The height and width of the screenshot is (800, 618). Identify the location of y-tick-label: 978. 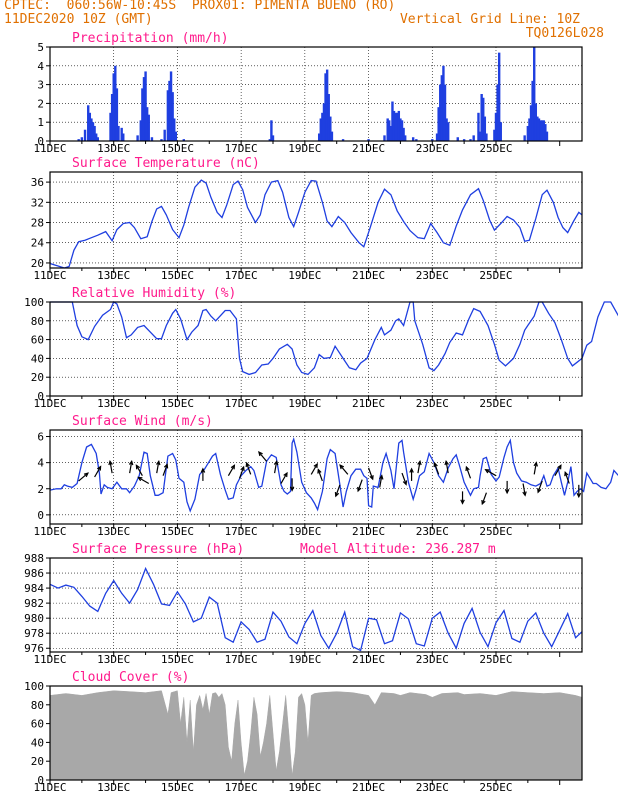
(34, 633).